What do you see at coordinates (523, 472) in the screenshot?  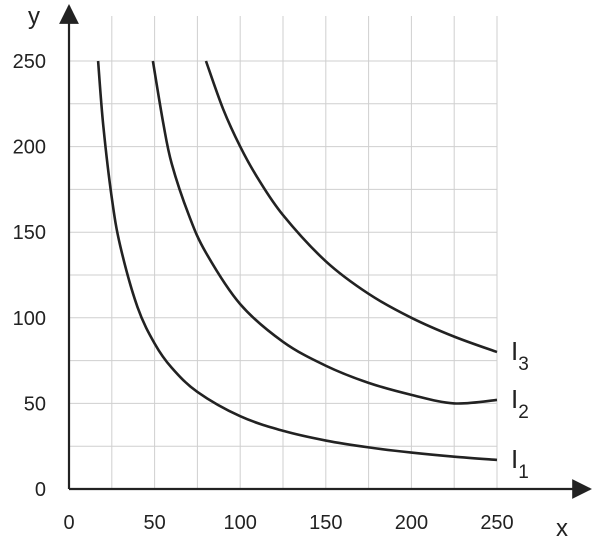 I see `curve-label-subscript: 1` at bounding box center [523, 472].